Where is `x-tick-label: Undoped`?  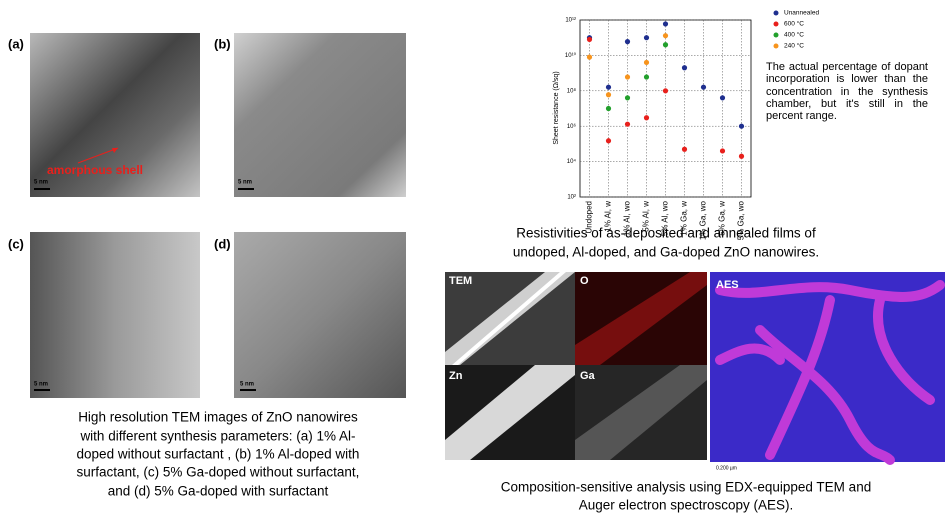
x-tick-label: Undoped is located at coordinates (589, 217).